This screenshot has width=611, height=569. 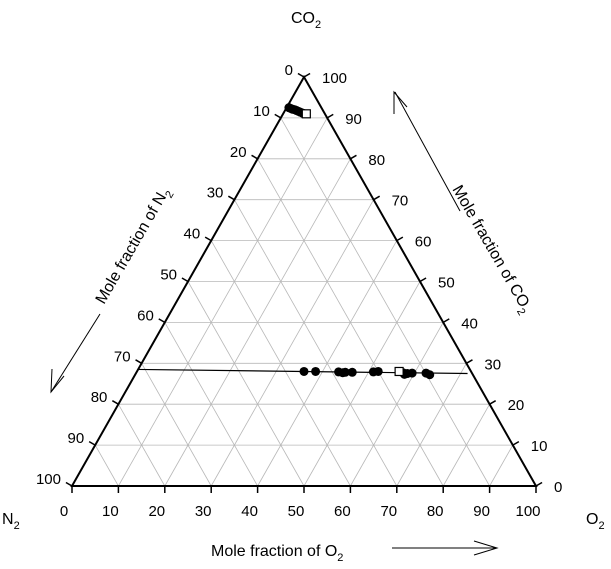 What do you see at coordinates (445, 548) in the screenshot?
I see `arrow-bottom` at bounding box center [445, 548].